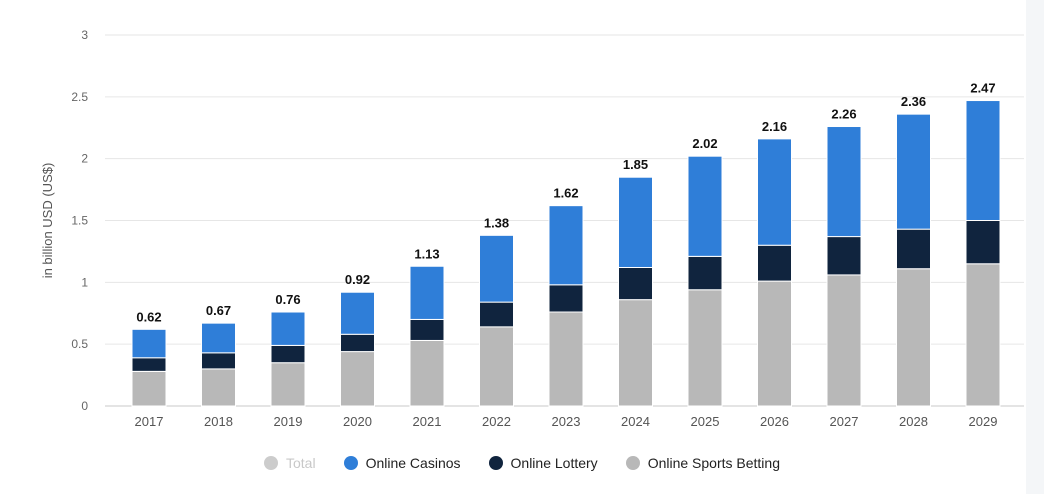 The height and width of the screenshot is (499, 1044). What do you see at coordinates (218, 421) in the screenshot?
I see `x-tick-label: 2018` at bounding box center [218, 421].